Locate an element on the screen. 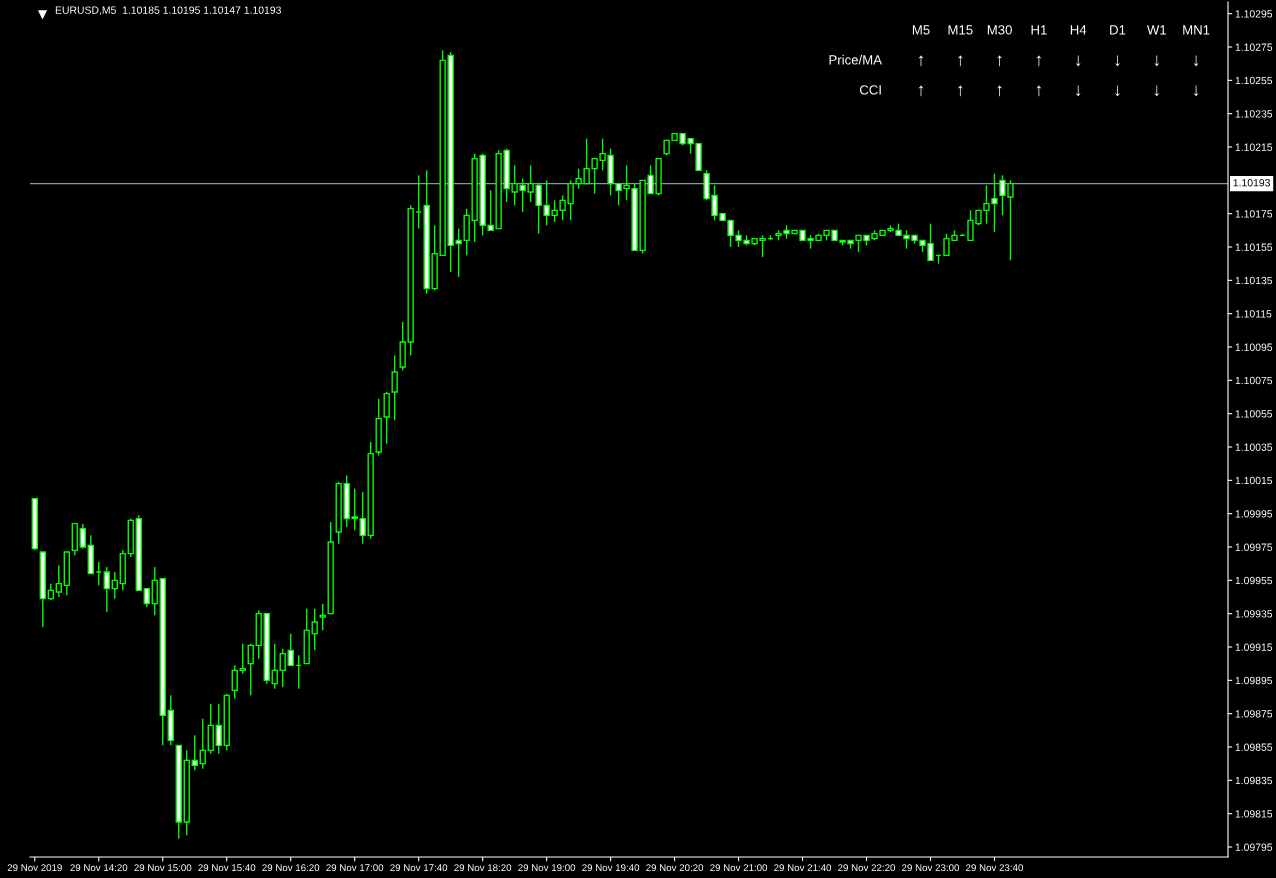 This screenshot has height=878, width=1276. y-tick-label: 1.10175 is located at coordinates (1254, 214).